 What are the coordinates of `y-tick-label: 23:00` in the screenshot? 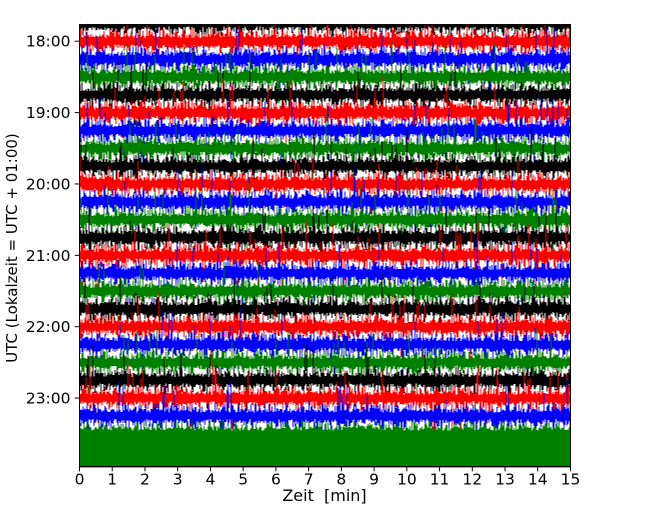 It's located at (48, 399).